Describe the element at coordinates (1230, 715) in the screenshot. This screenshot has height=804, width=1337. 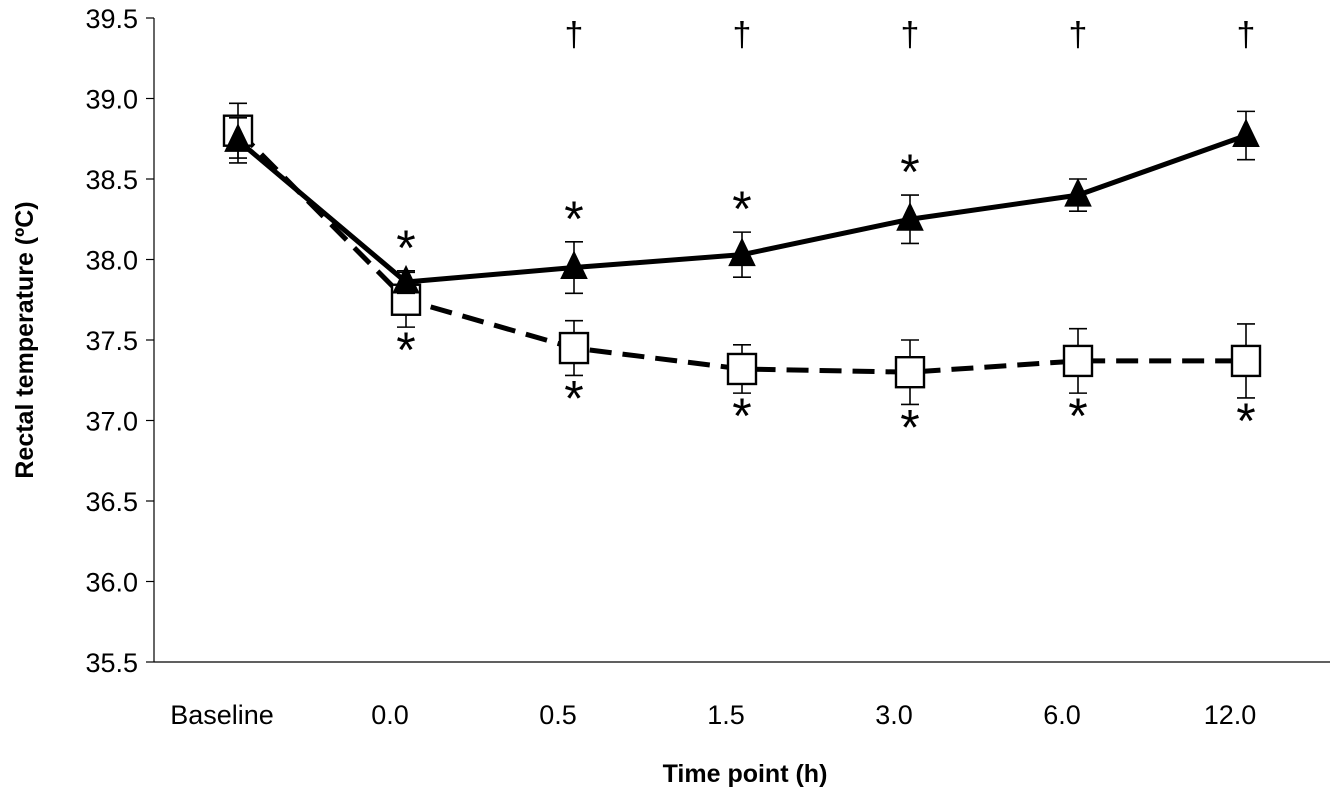
I see `x-tick-label: 12.0` at that location.